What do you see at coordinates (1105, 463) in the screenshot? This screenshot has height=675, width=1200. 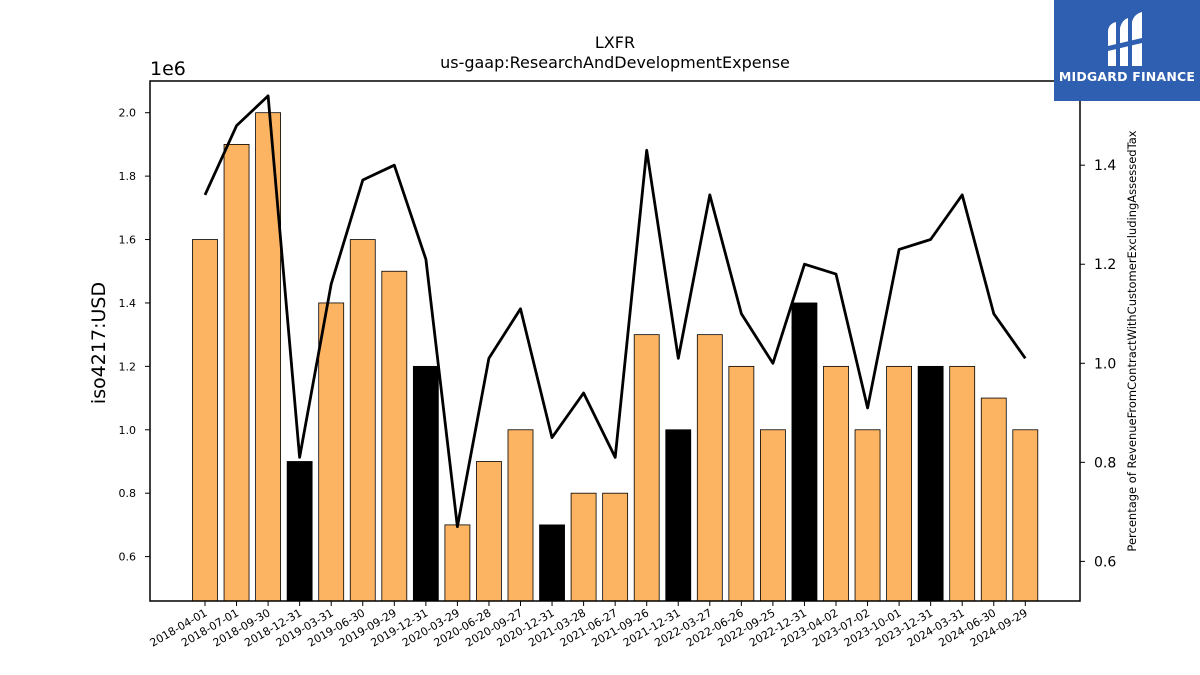 I see `y2-tick-label: 0.8` at bounding box center [1105, 463].